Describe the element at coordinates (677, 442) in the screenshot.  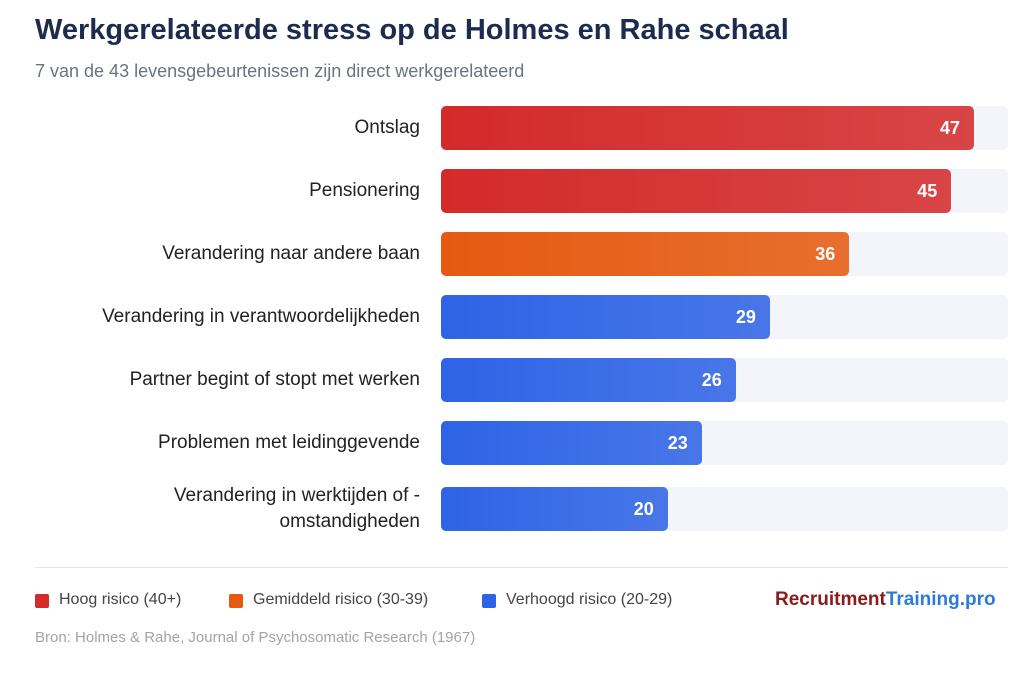
I see `value-label: 23` at that location.